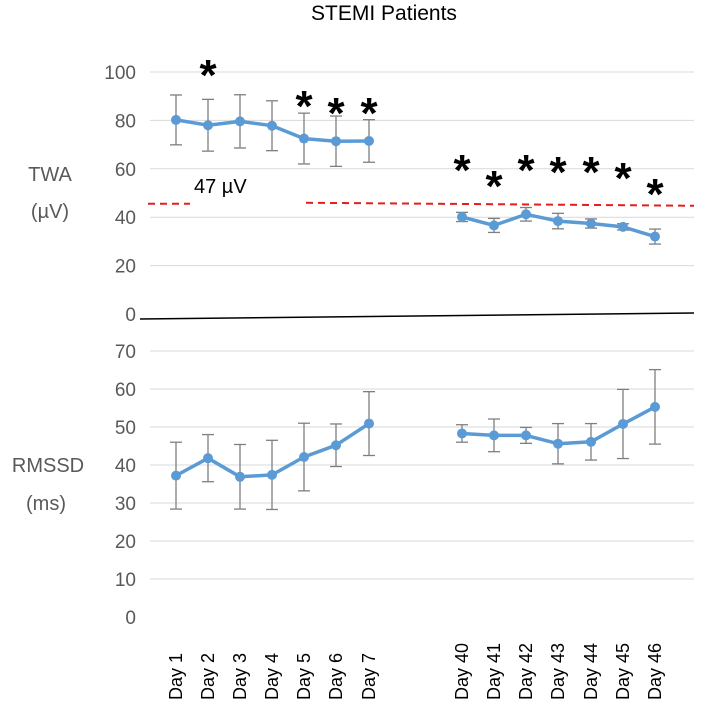  What do you see at coordinates (623, 671) in the screenshot?
I see `x-tick-label: Day 45` at bounding box center [623, 671].